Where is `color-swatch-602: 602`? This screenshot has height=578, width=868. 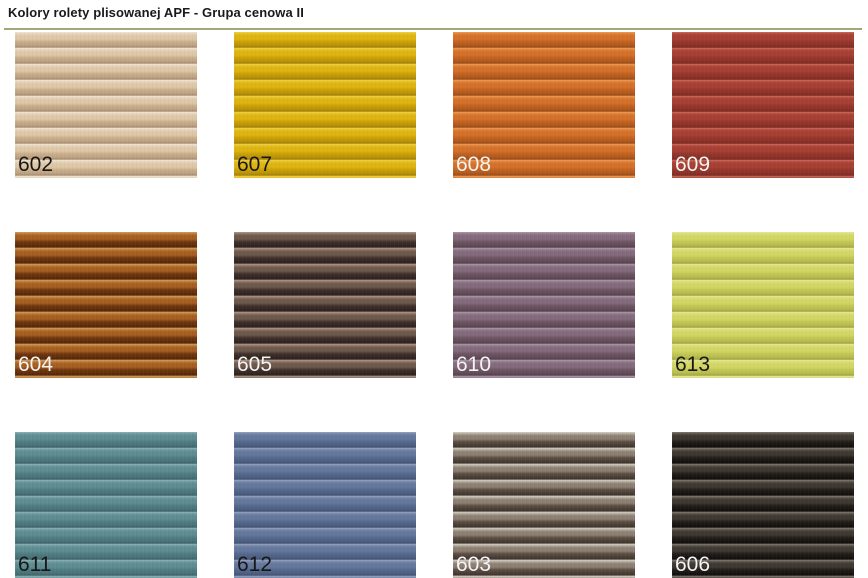 color-swatch-602: 602 is located at coordinates (106, 105).